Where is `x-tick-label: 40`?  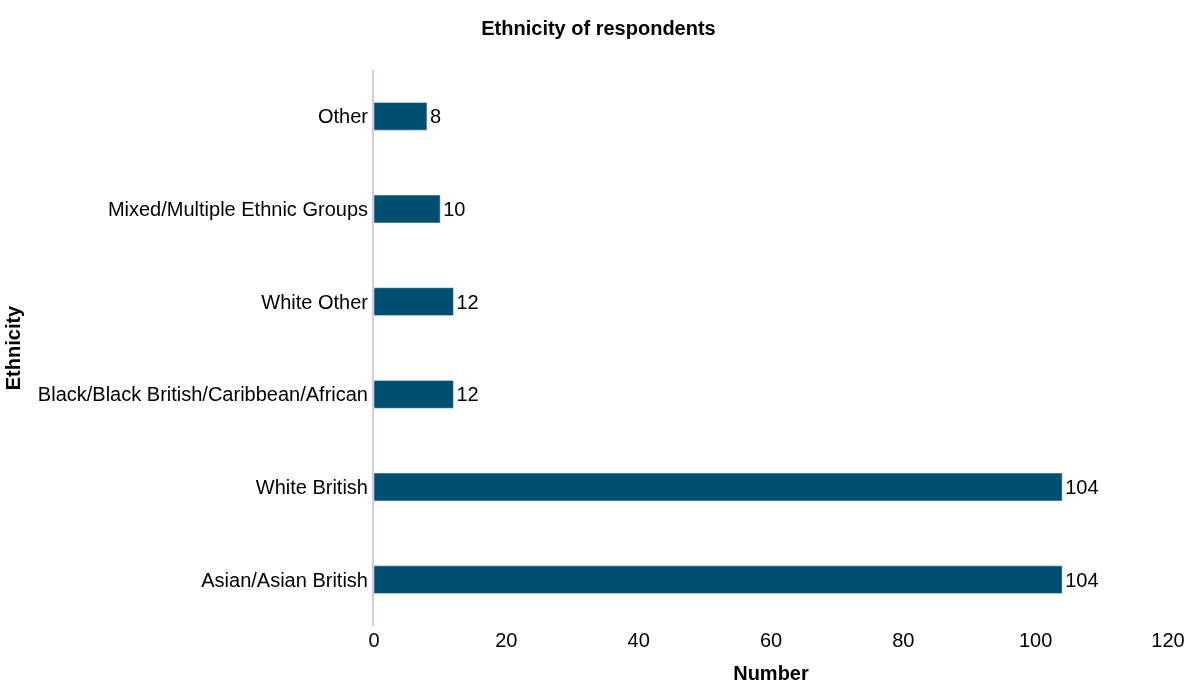
x-tick-label: 40 is located at coordinates (638, 640).